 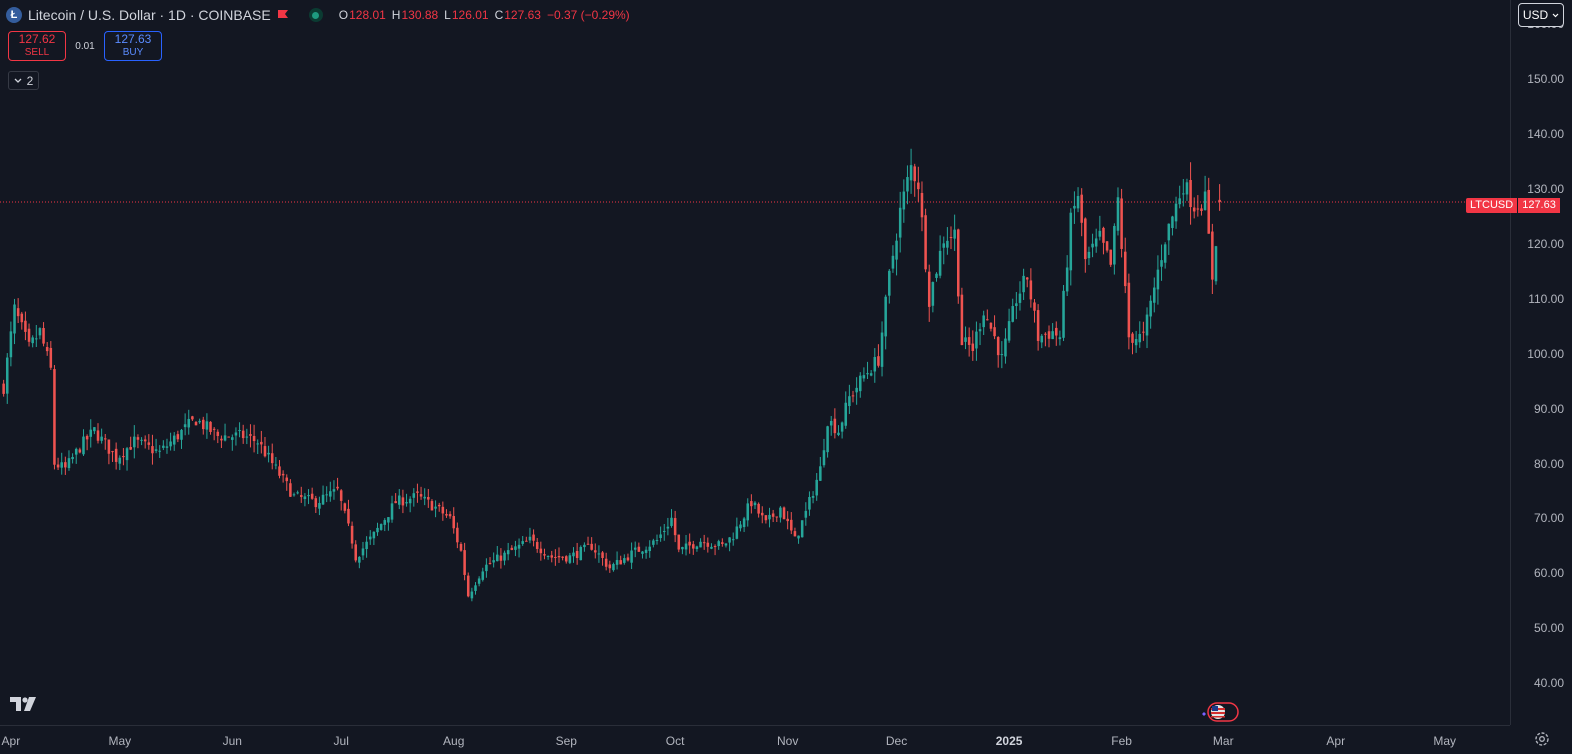 What do you see at coordinates (1541, 15) in the screenshot?
I see `currency-button: USD` at bounding box center [1541, 15].